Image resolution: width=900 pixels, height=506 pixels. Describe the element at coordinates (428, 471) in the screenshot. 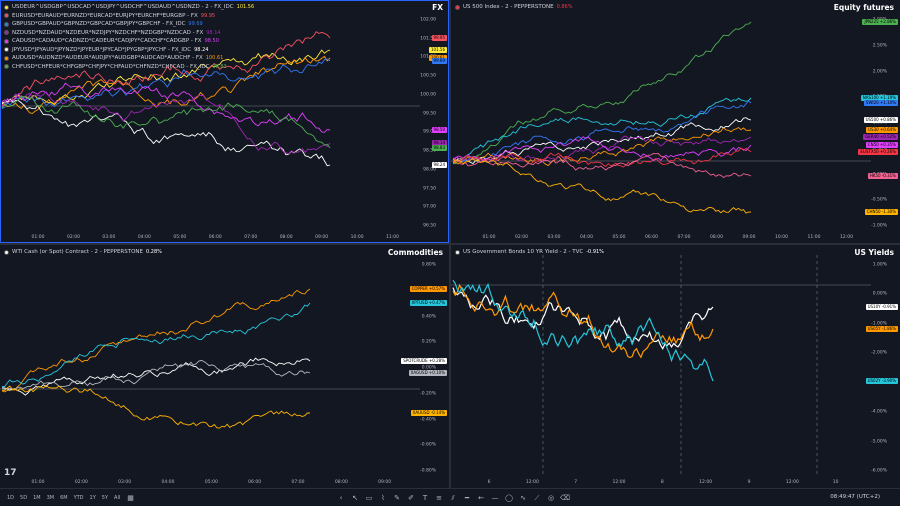

I see `price-tick-label: -0.80%` at that location.